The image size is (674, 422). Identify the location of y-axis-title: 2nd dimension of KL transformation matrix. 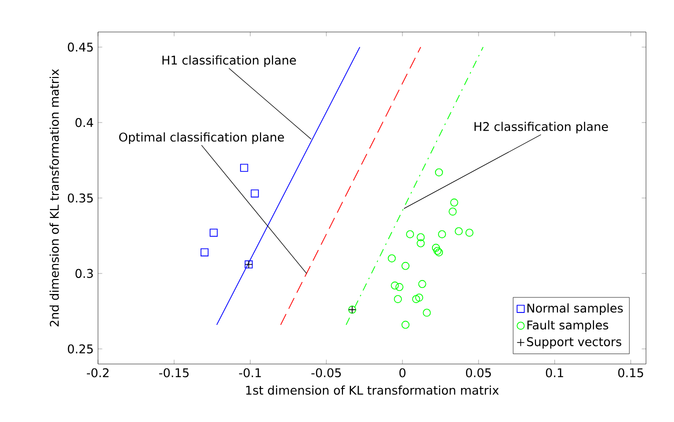
(54, 197).